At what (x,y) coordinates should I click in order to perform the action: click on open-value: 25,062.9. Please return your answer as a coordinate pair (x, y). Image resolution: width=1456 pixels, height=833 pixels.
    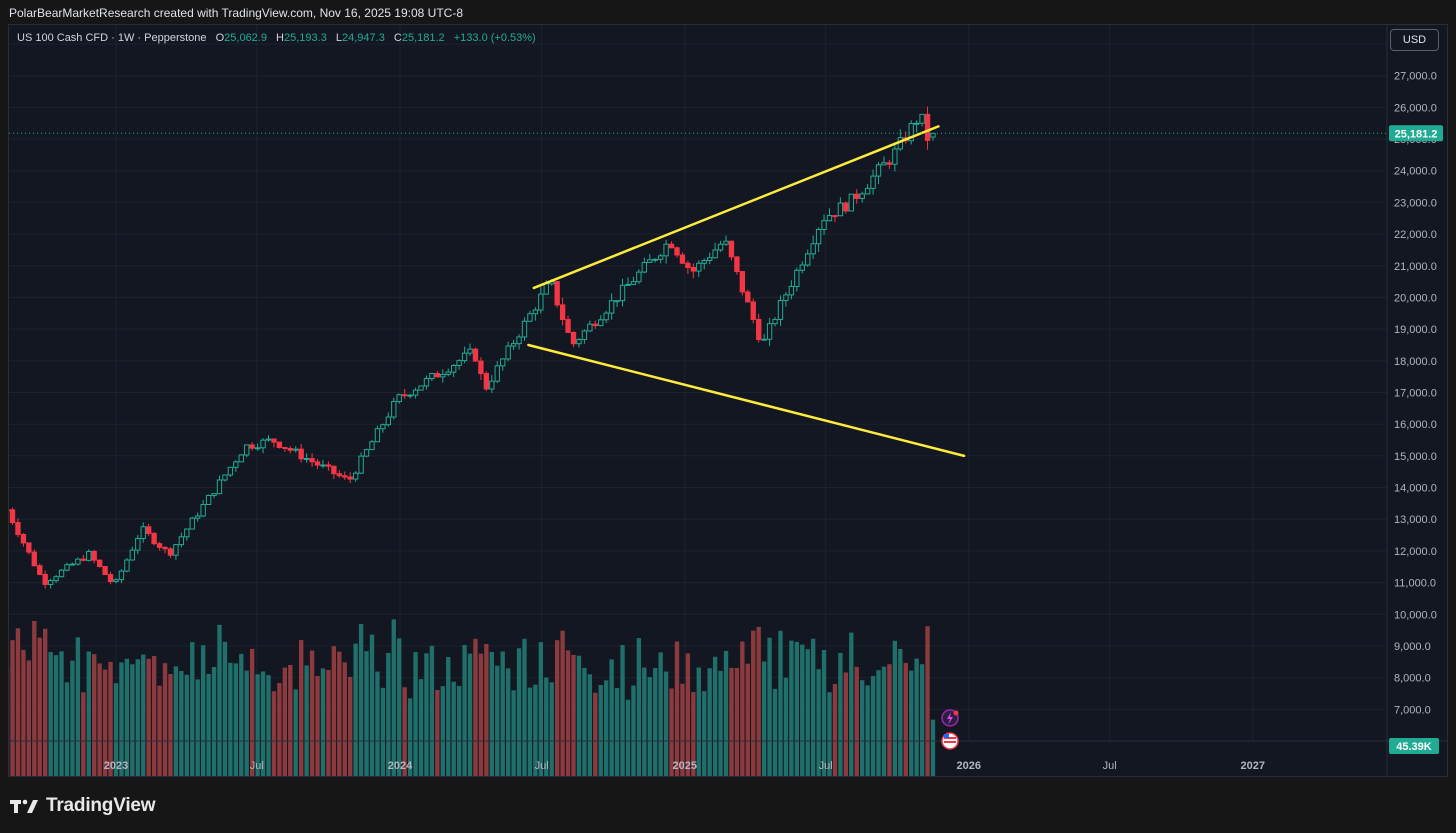
    Looking at the image, I should click on (245, 38).